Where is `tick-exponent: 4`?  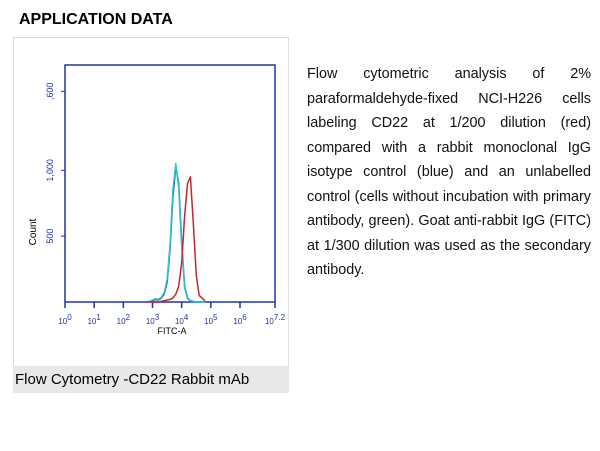 tick-exponent: 4 is located at coordinates (186, 317).